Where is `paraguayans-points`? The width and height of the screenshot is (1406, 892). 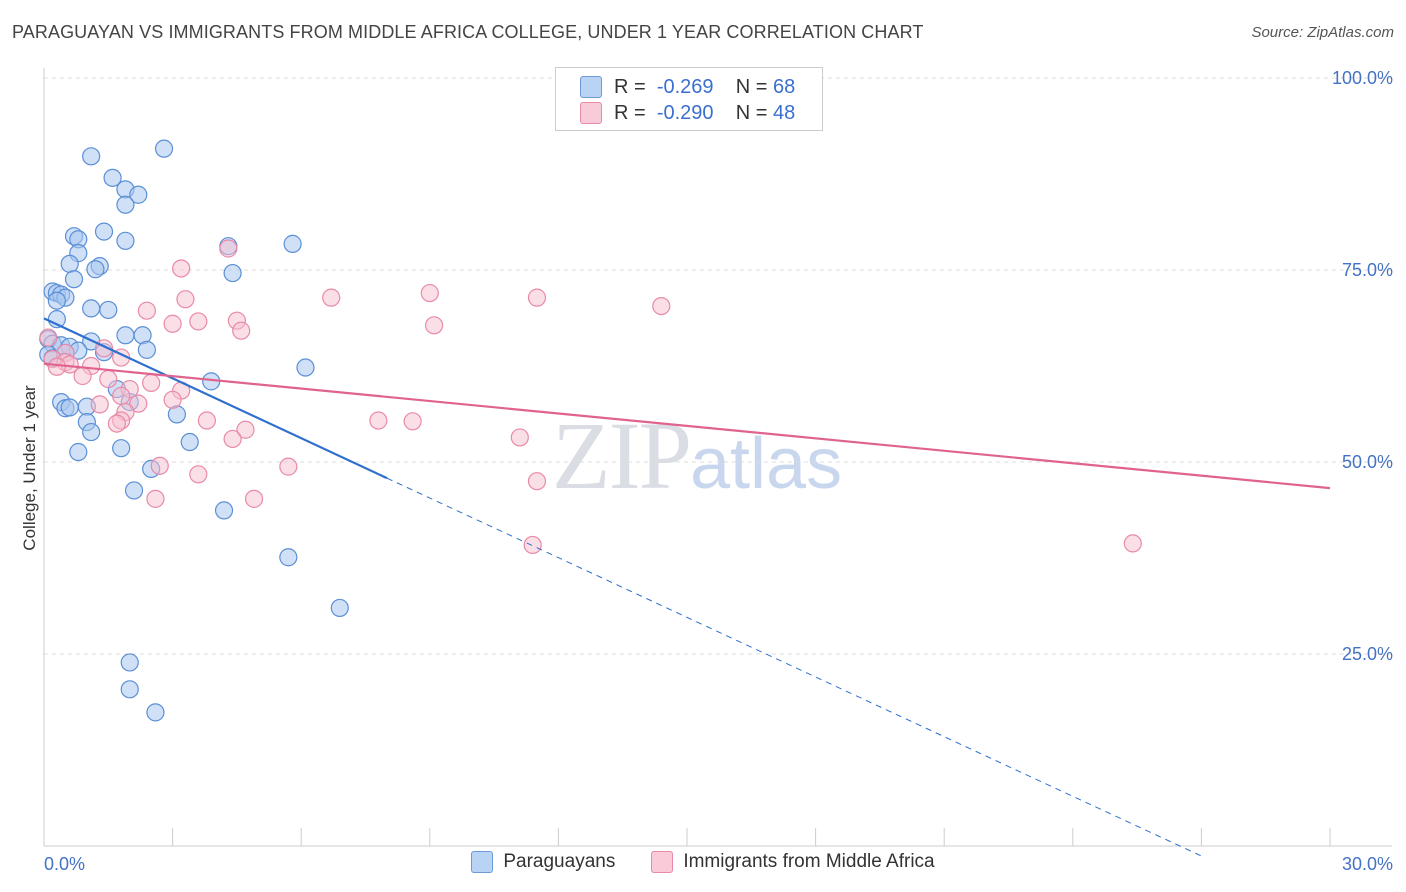
paraguayans-points is located at coordinates (194, 430).